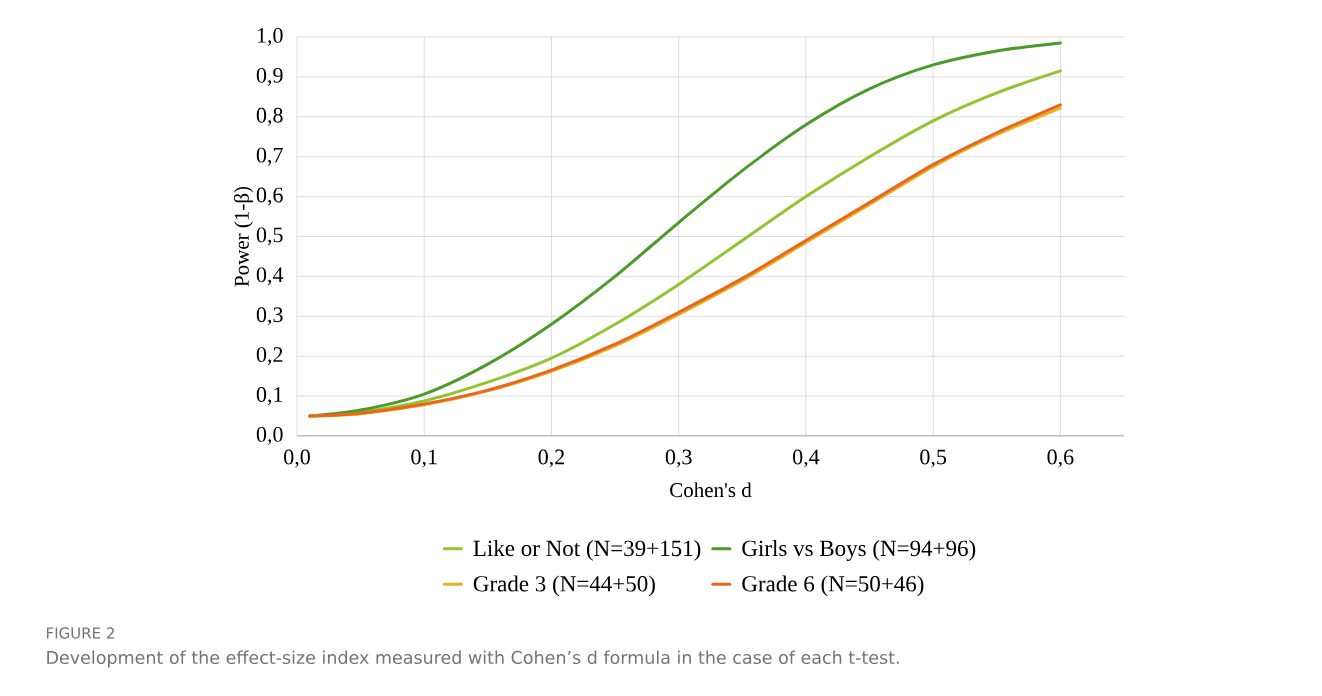  What do you see at coordinates (270, 37) in the screenshot?
I see `y-tick-label: 1,0` at bounding box center [270, 37].